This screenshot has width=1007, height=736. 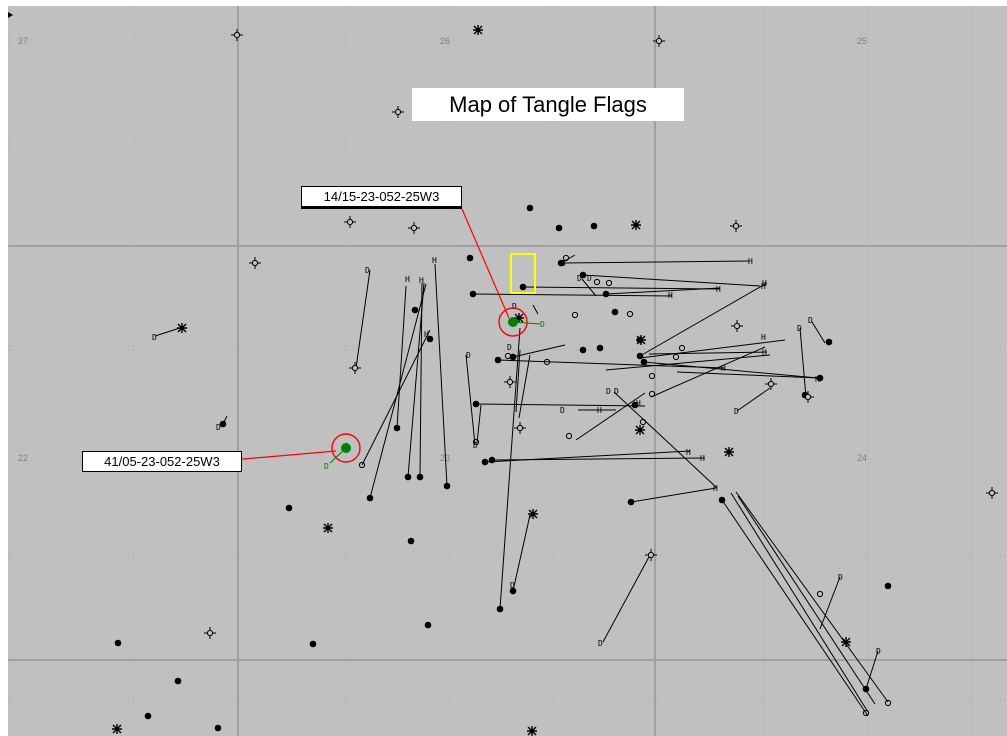 I want to click on sec-22: 22, so click(x=23, y=458).